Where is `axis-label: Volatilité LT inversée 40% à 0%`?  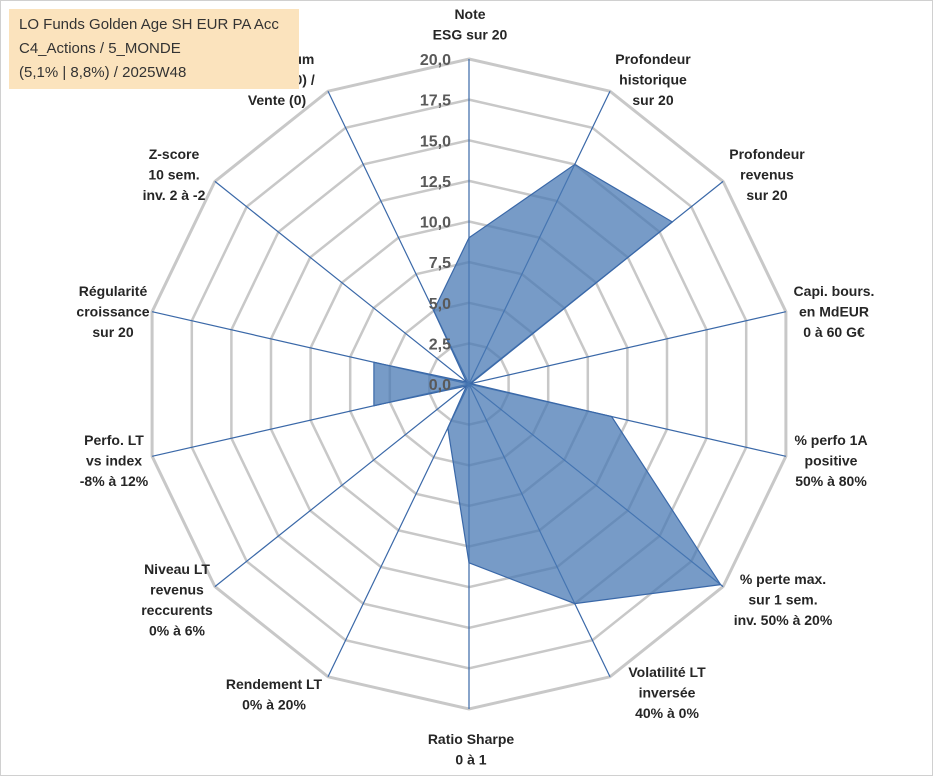
axis-label: Volatilité LT inversée 40% à 0% is located at coordinates (667, 692).